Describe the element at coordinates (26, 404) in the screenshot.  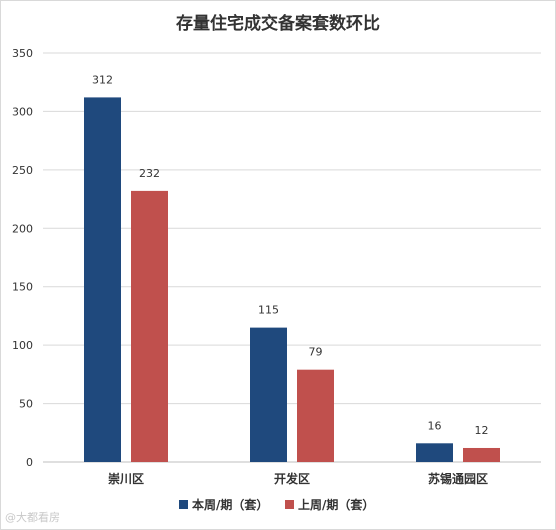
I see `y-tick-label: 50` at that location.